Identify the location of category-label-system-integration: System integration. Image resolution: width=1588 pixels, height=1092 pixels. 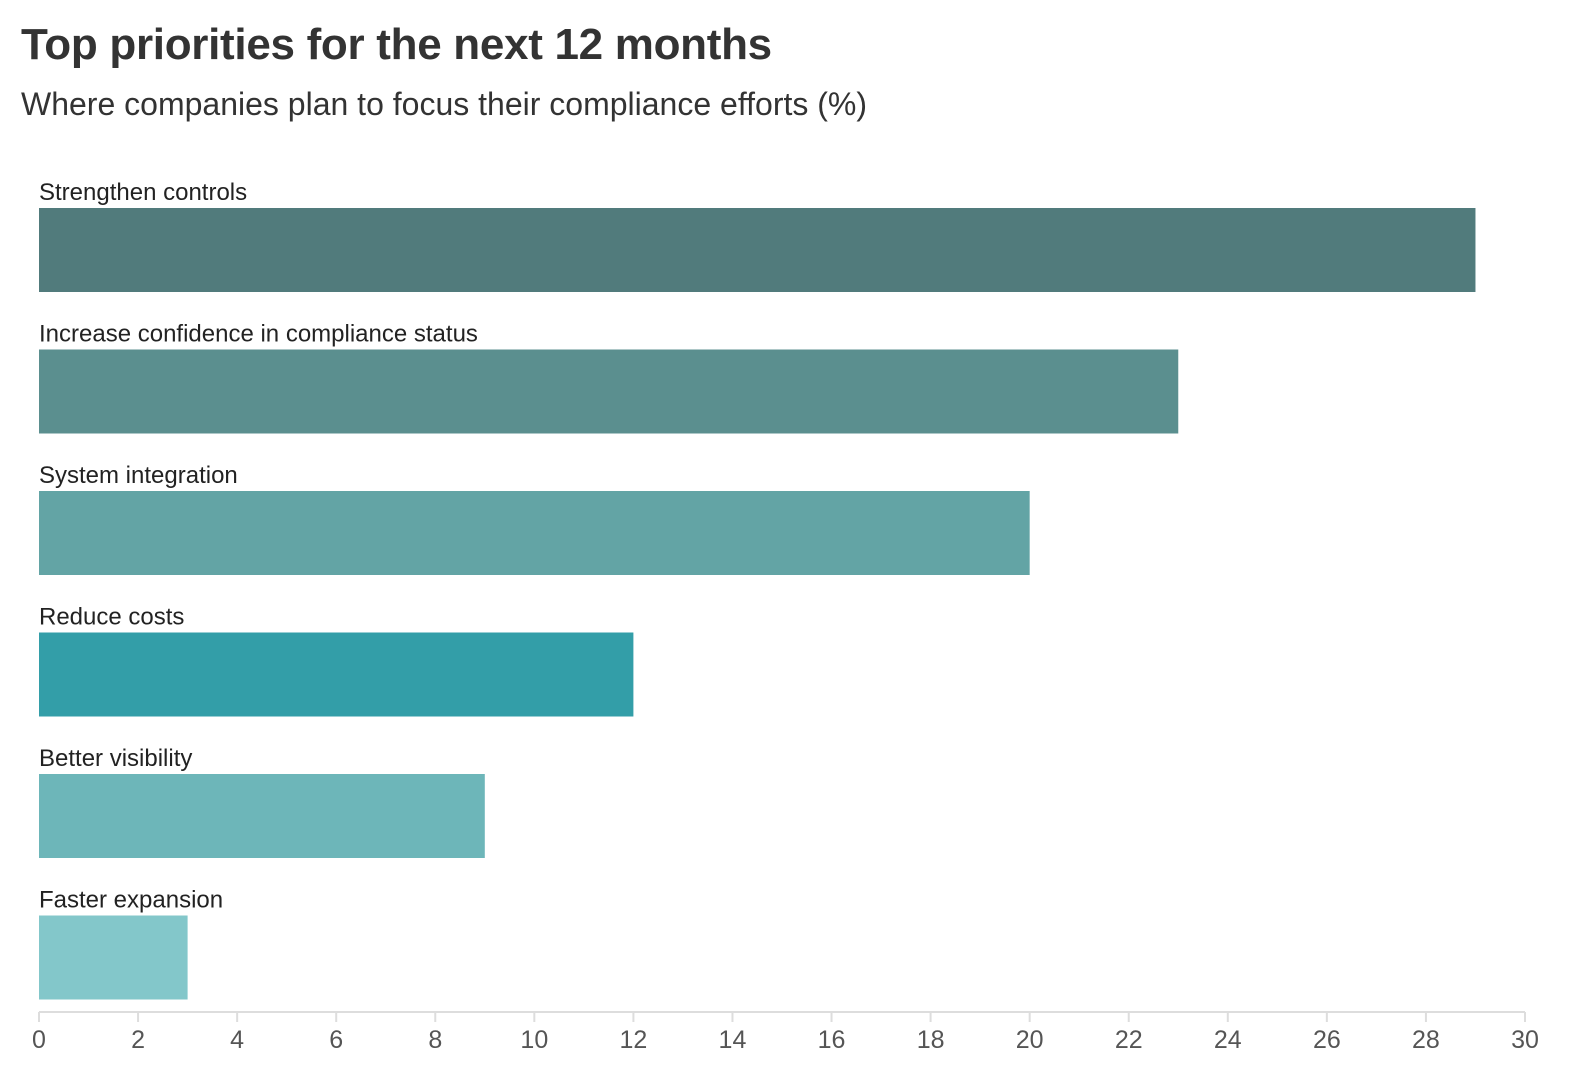
(138, 475).